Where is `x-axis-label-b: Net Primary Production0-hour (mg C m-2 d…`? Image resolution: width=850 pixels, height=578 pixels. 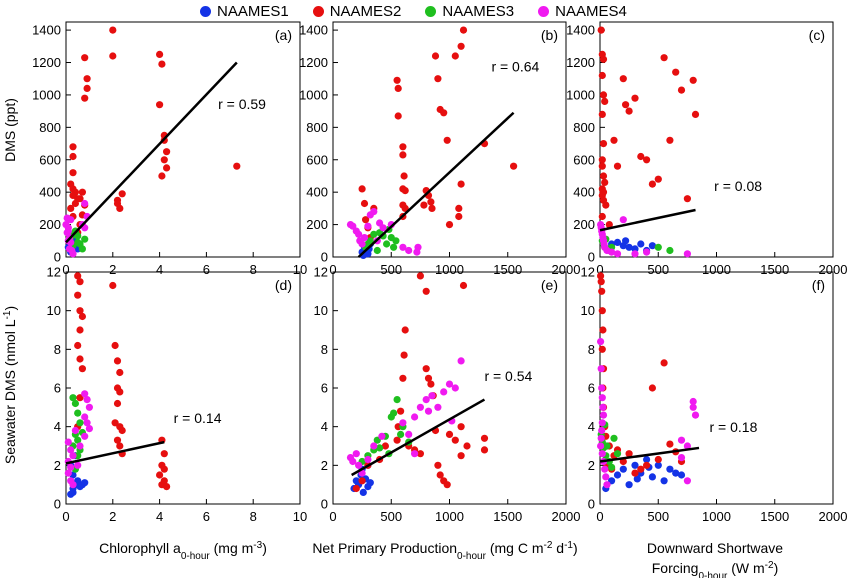
x-axis-label-b: Net Primary Production0-hour (mg C m-2 d… is located at coordinates (444, 551).